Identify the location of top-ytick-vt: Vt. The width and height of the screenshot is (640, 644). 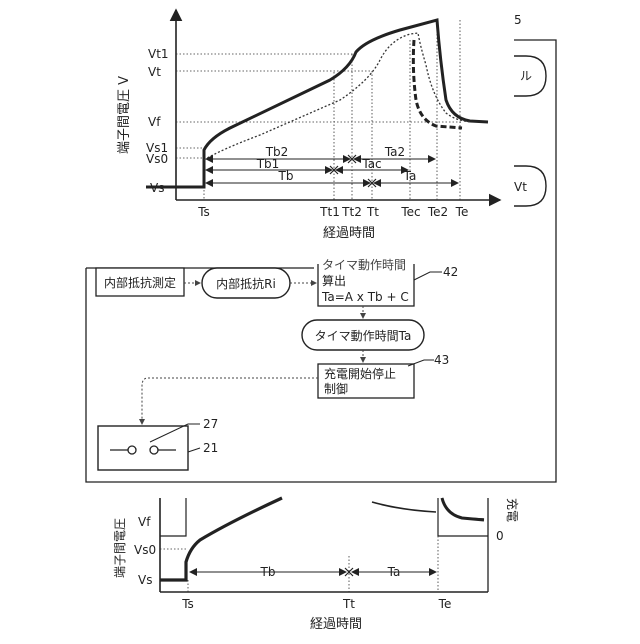
(154, 72).